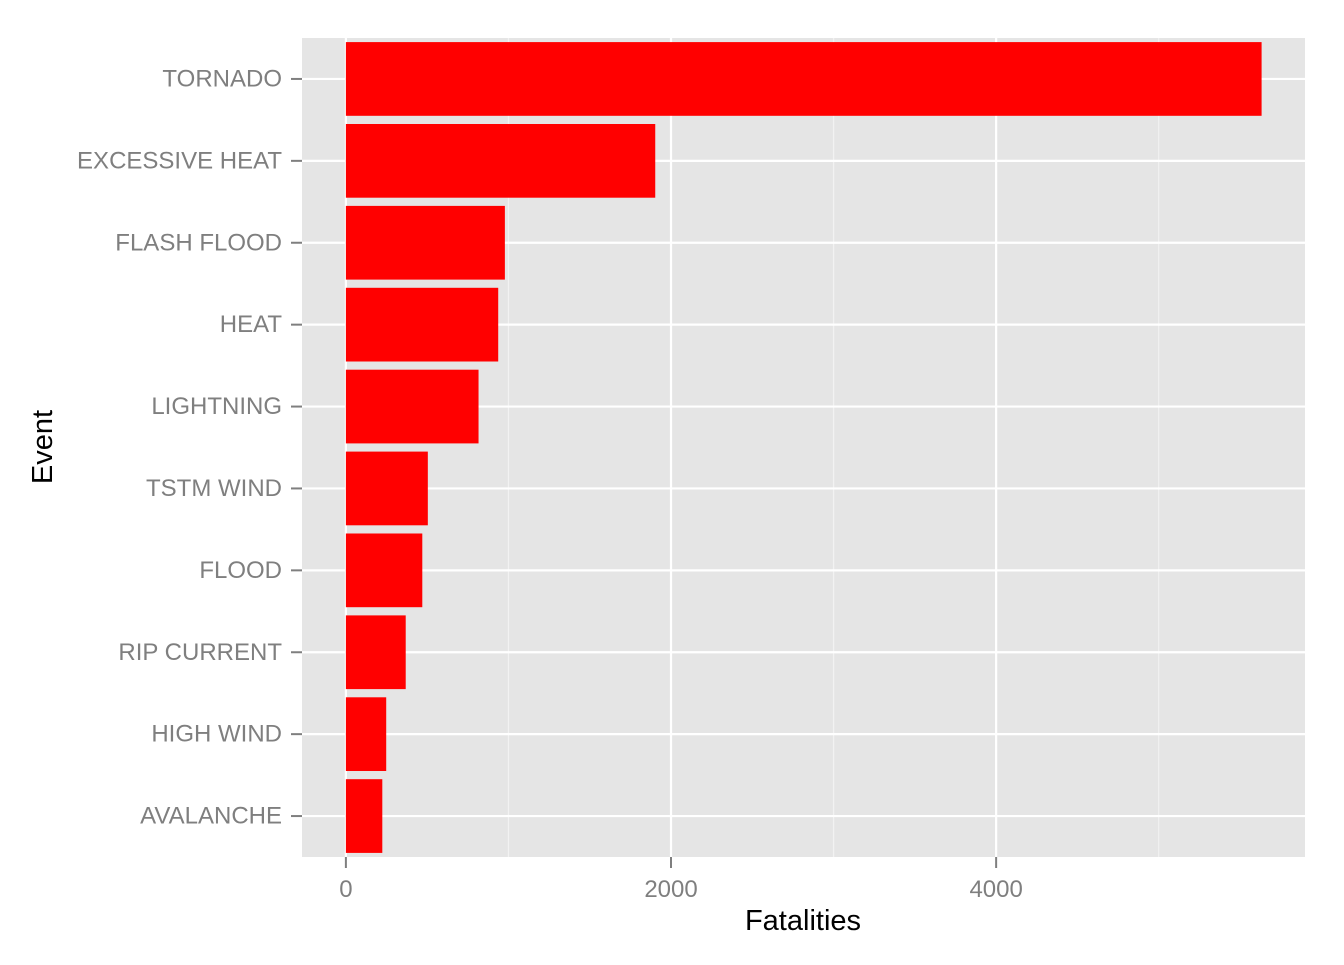  Describe the element at coordinates (179, 160) in the screenshot. I see `y-tick-label: EXCESSIVE HEAT` at that location.